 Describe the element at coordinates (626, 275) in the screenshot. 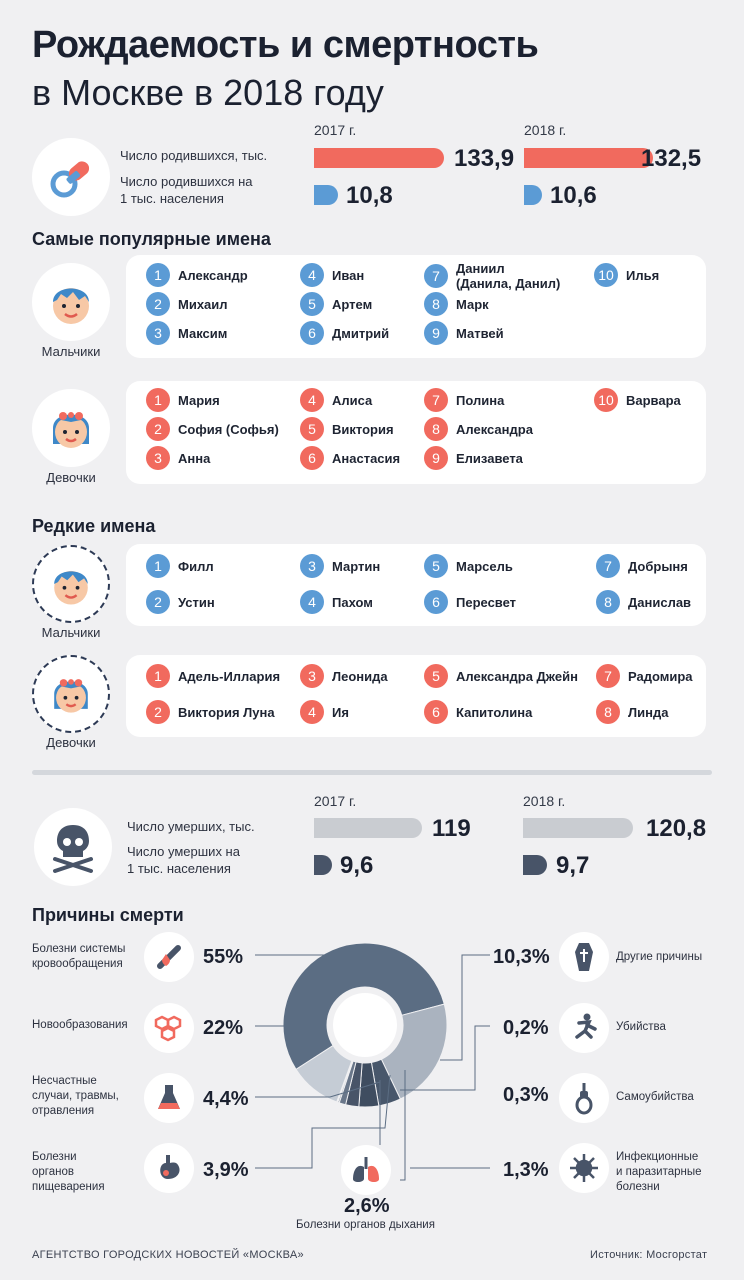

I see `list-item: 10 Илья` at that location.